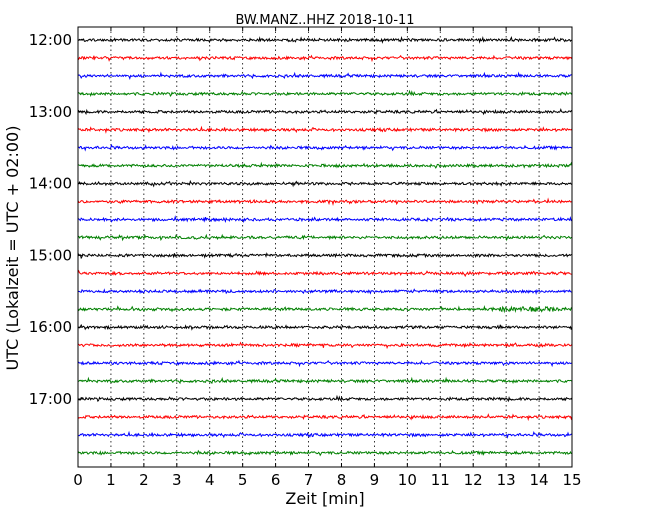  Describe the element at coordinates (12, 248) in the screenshot. I see `y-axis-label: UTC (Lokalzeit = UTC + 02:00)` at that location.